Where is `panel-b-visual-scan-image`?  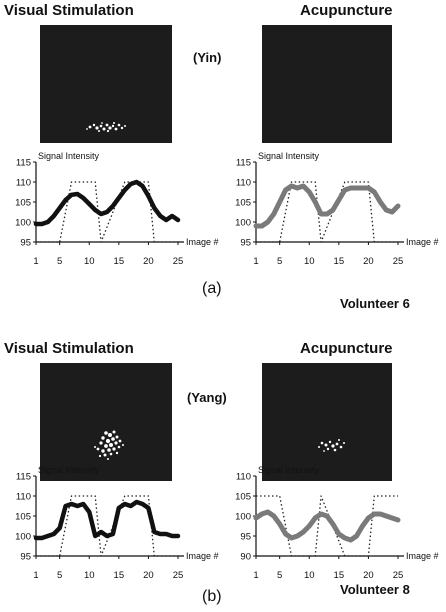
panel-b-visual-scan-image is located at coordinates (106, 422).